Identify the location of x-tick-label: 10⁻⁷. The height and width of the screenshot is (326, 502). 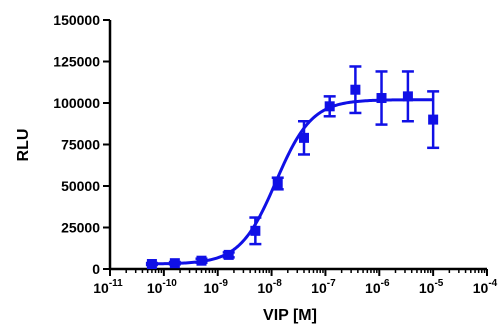
(323, 287).